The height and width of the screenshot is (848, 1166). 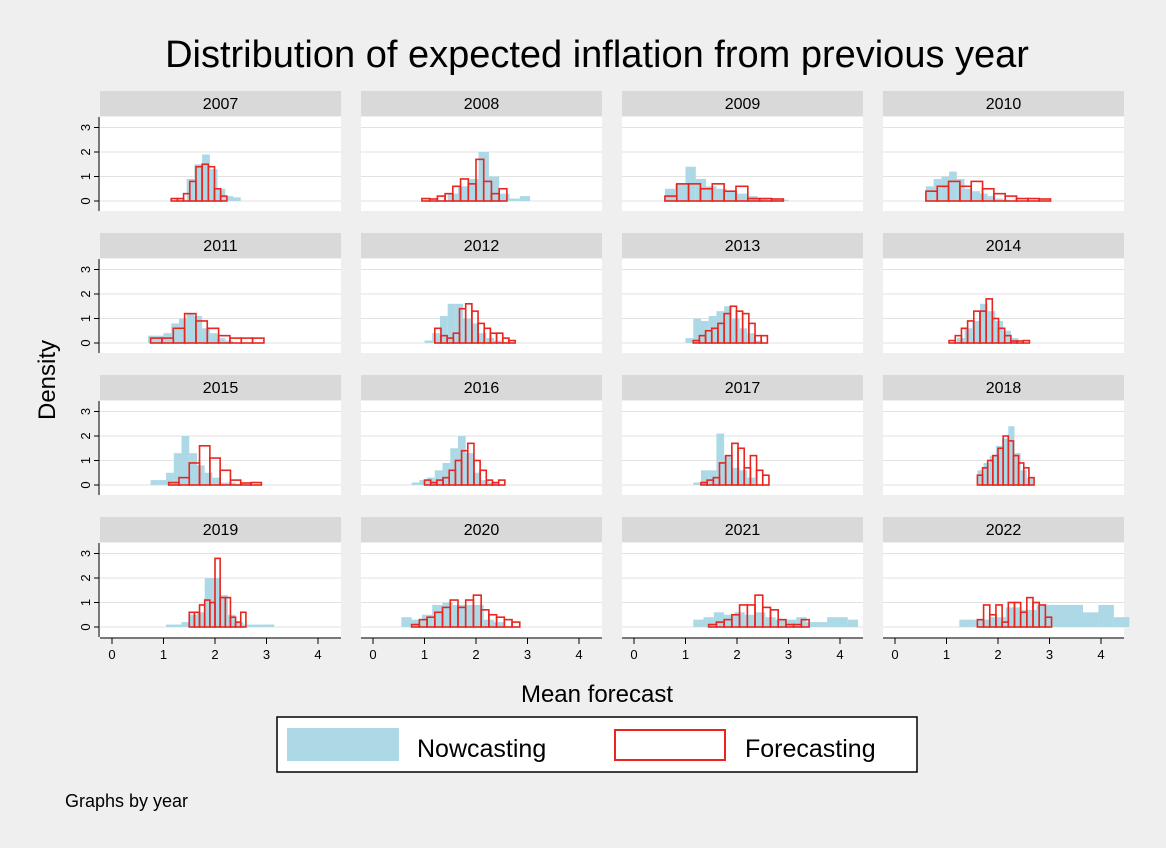 What do you see at coordinates (1006, 589) in the screenshot?
I see `panel-2022: 2022 0 1 2 3 4` at bounding box center [1006, 589].